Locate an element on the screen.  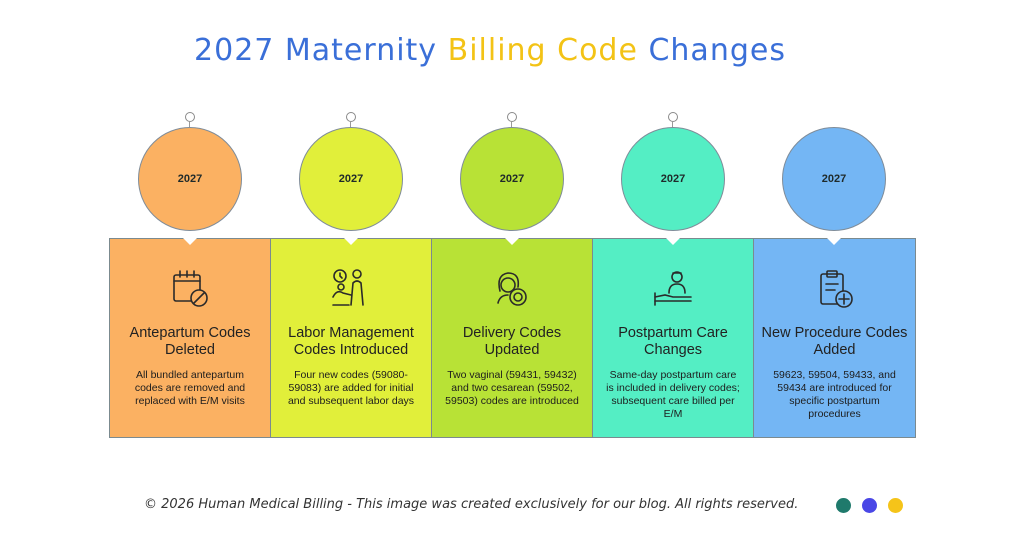
step-heading: Labor Management Codes Introduced is located at coordinates (351, 341).